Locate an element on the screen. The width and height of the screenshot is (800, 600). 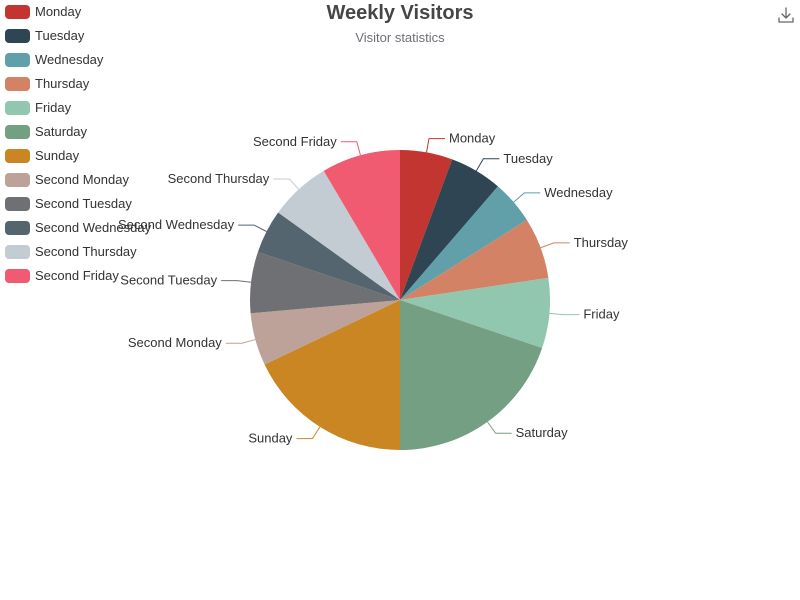
legend-label: Sunday is located at coordinates (57, 155).